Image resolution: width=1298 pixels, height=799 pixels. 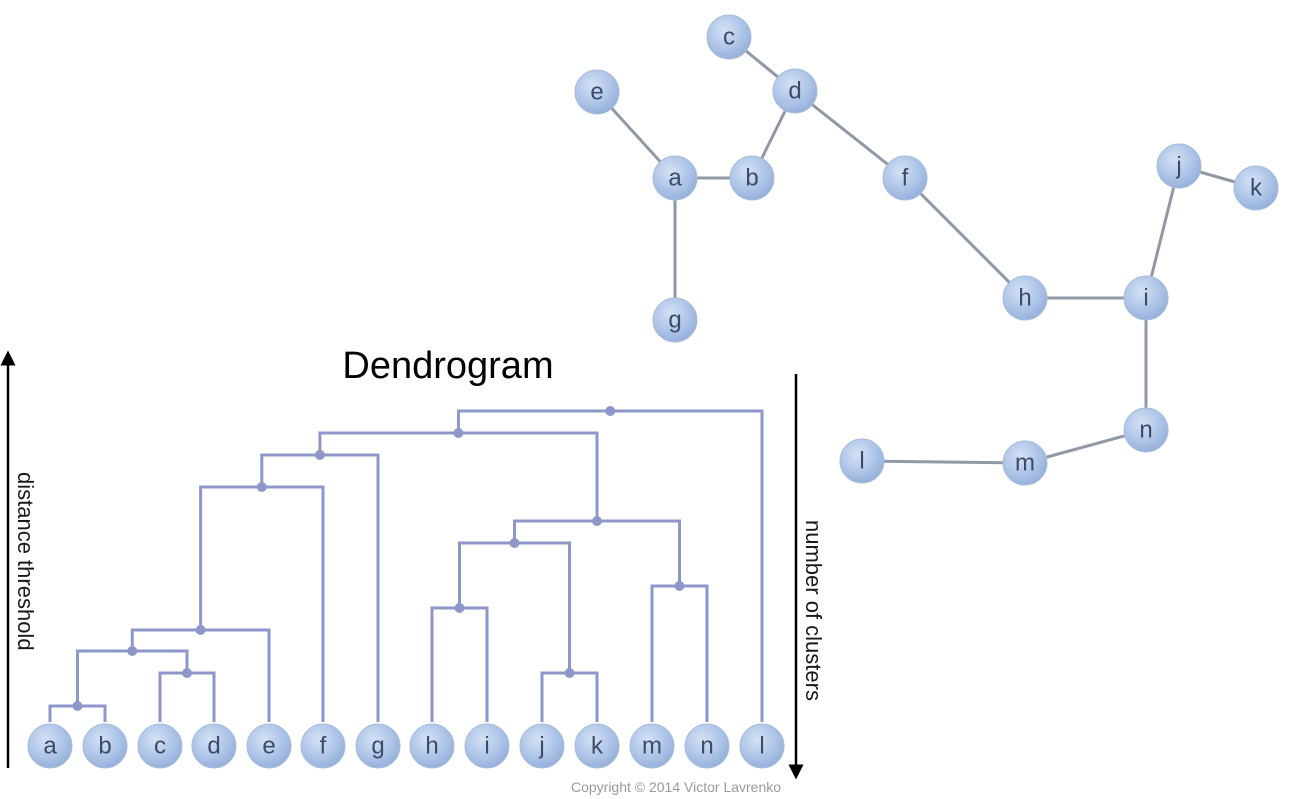 What do you see at coordinates (25, 561) in the screenshot?
I see `distance-threshold-label: distance threshold` at bounding box center [25, 561].